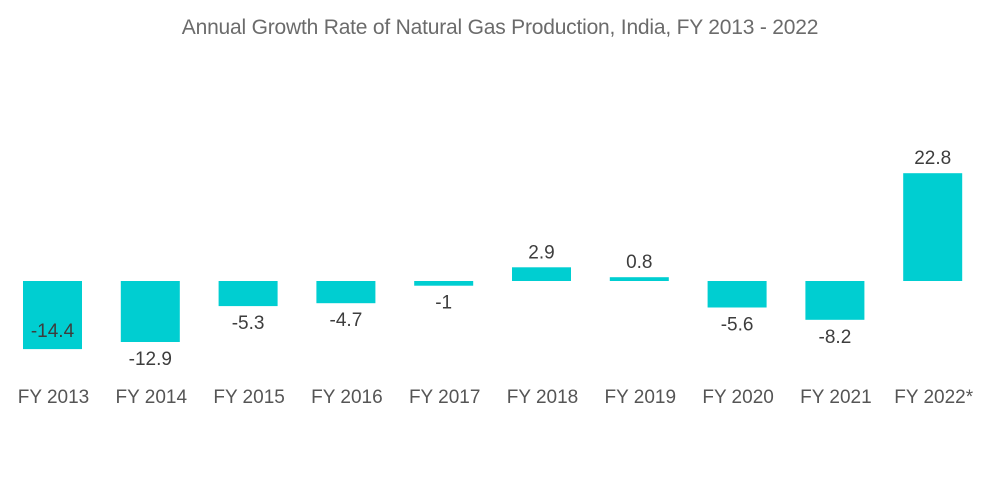  What do you see at coordinates (933, 397) in the screenshot?
I see `x-tick-label: FY 2022*` at bounding box center [933, 397].